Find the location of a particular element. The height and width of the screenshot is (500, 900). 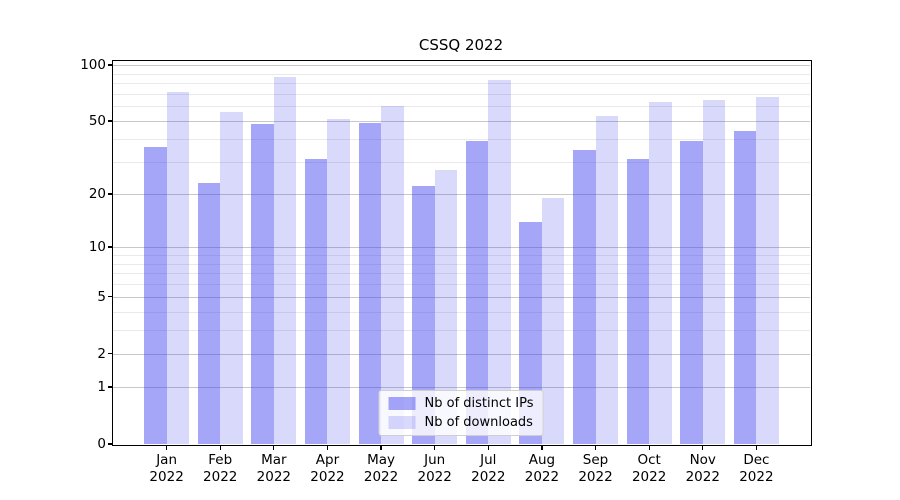

legend-item-downloads: Nb of downloads is located at coordinates (461, 422).